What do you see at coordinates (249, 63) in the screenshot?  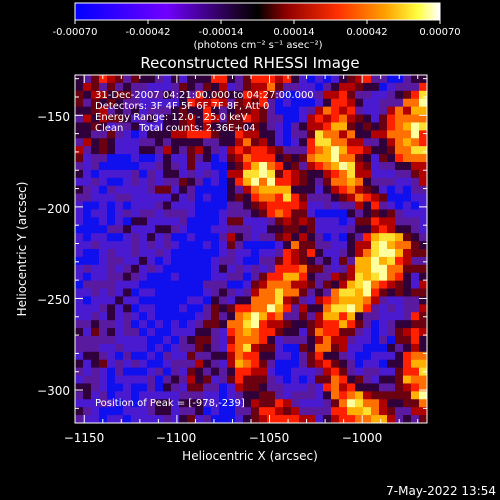 I see `chart-title: Reconstructed RHESSI Image` at bounding box center [249, 63].